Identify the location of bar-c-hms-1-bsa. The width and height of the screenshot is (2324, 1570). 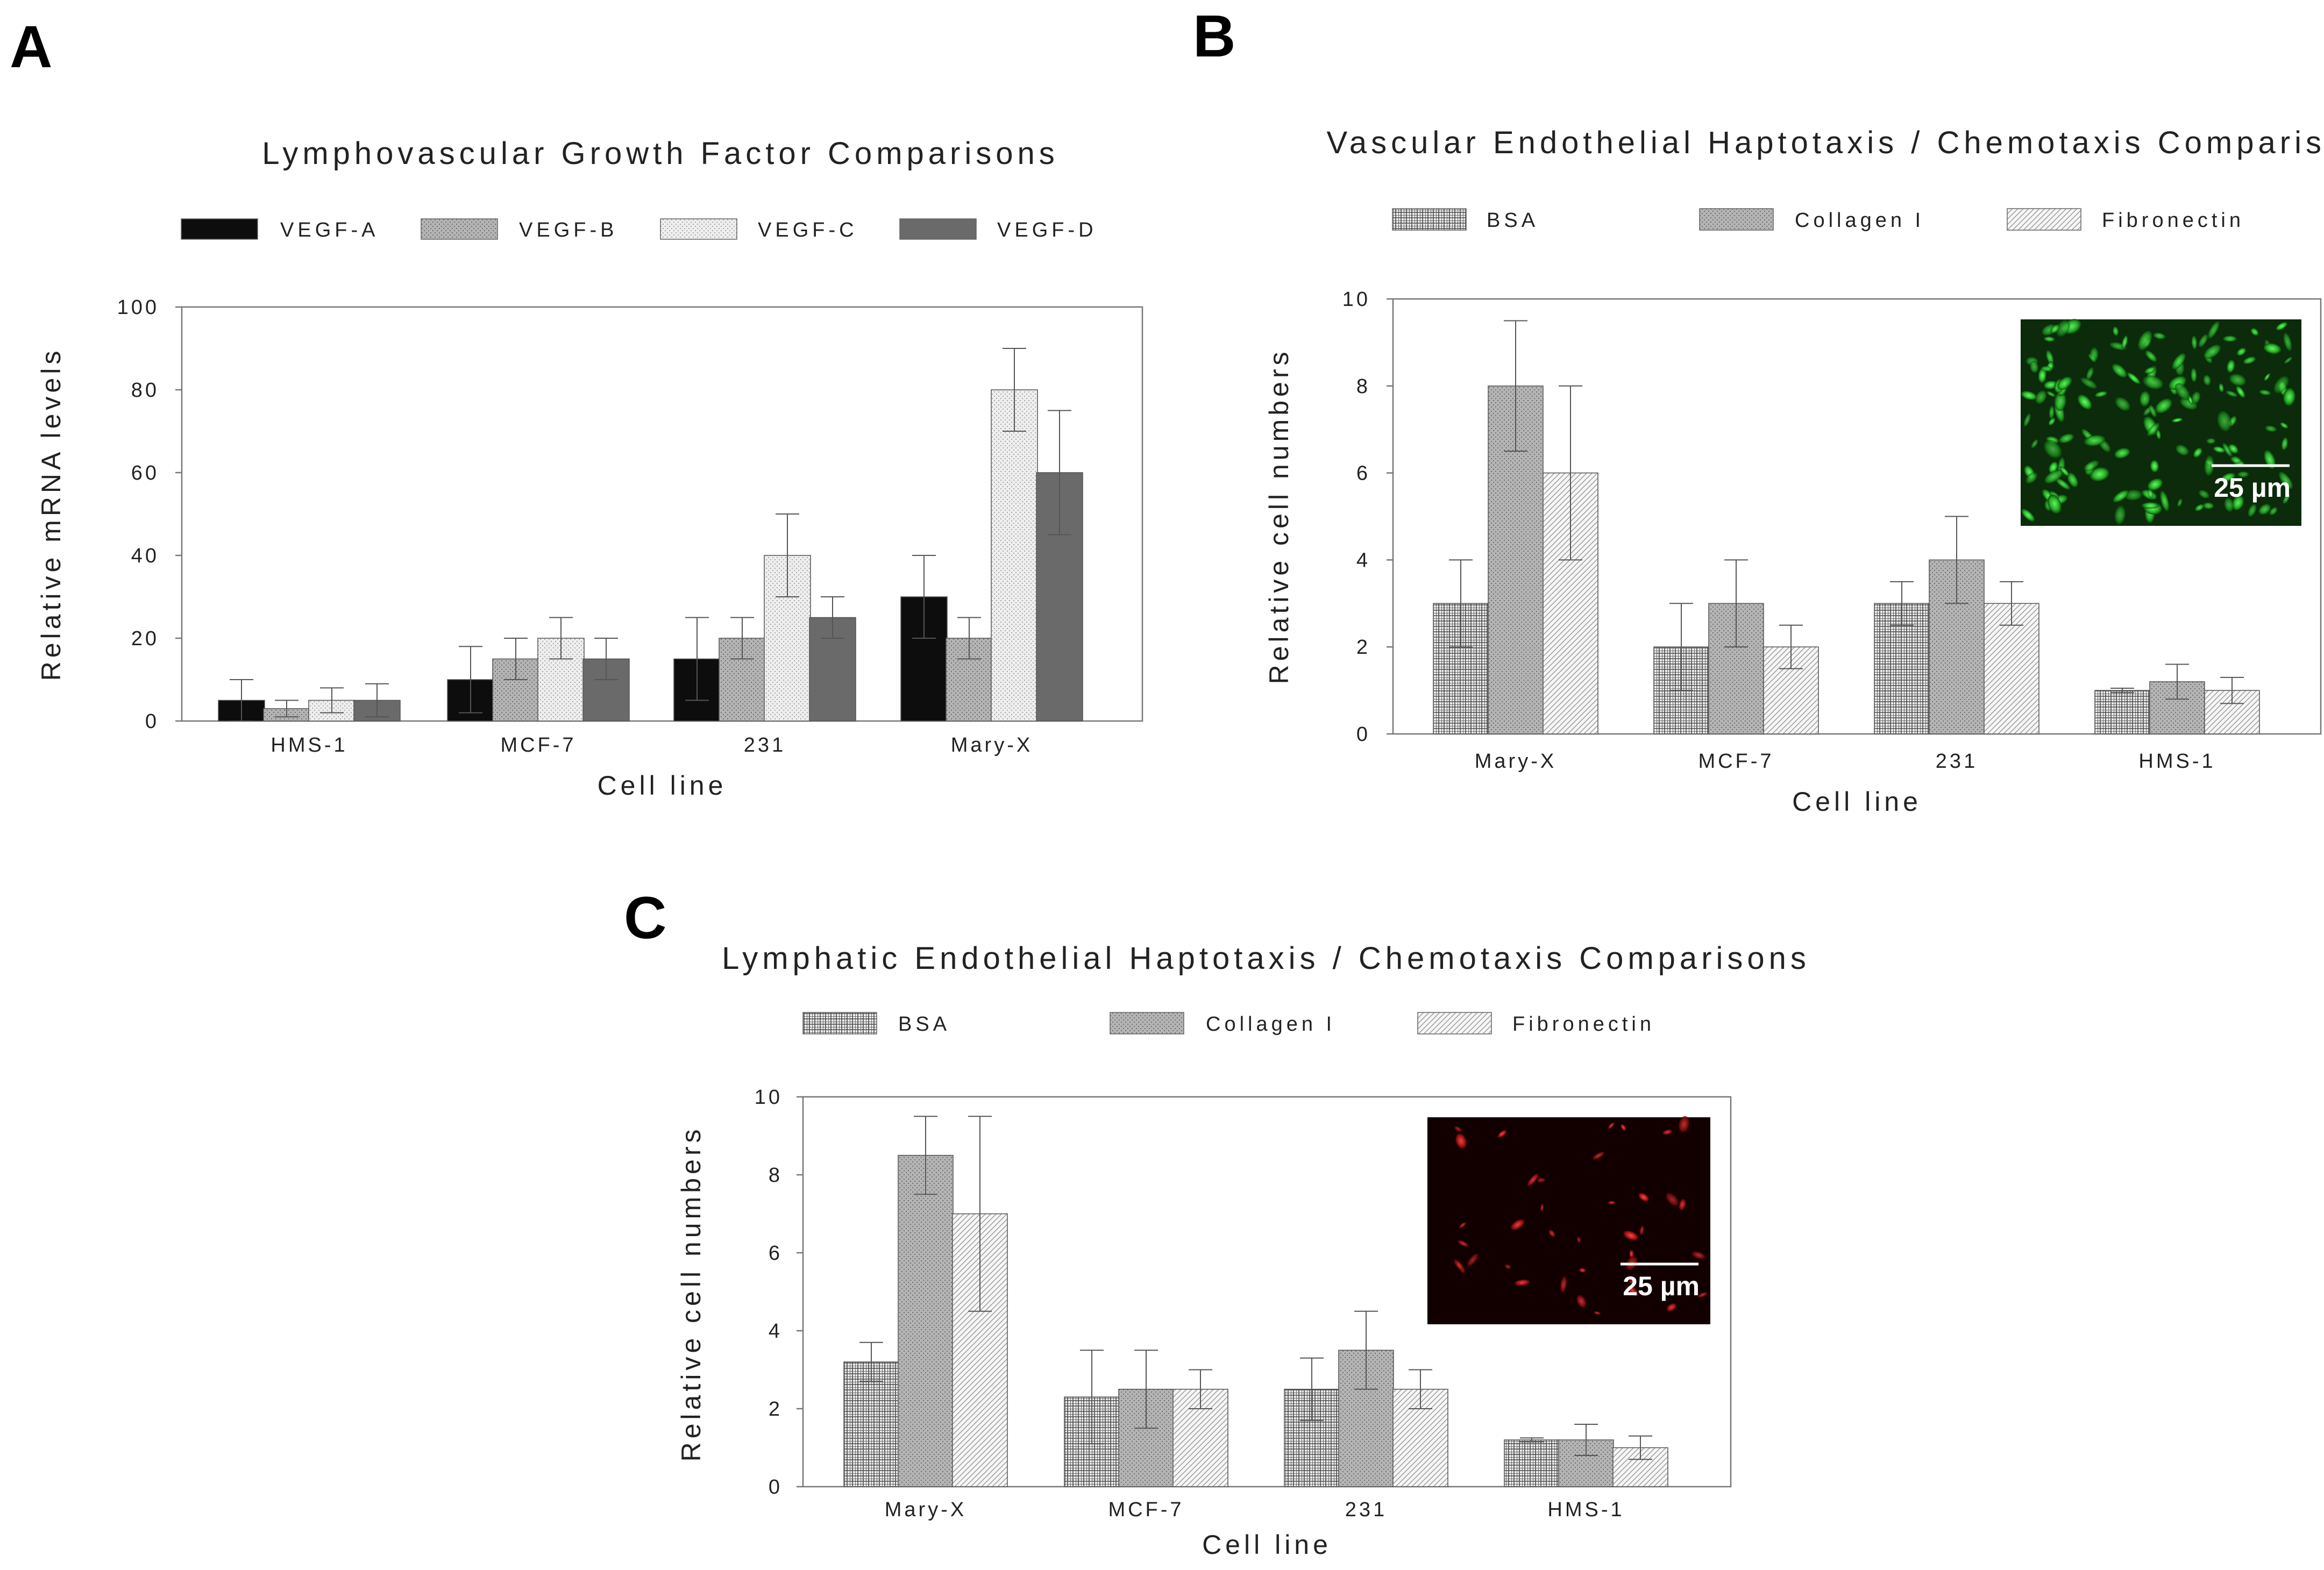
(1532, 1463).